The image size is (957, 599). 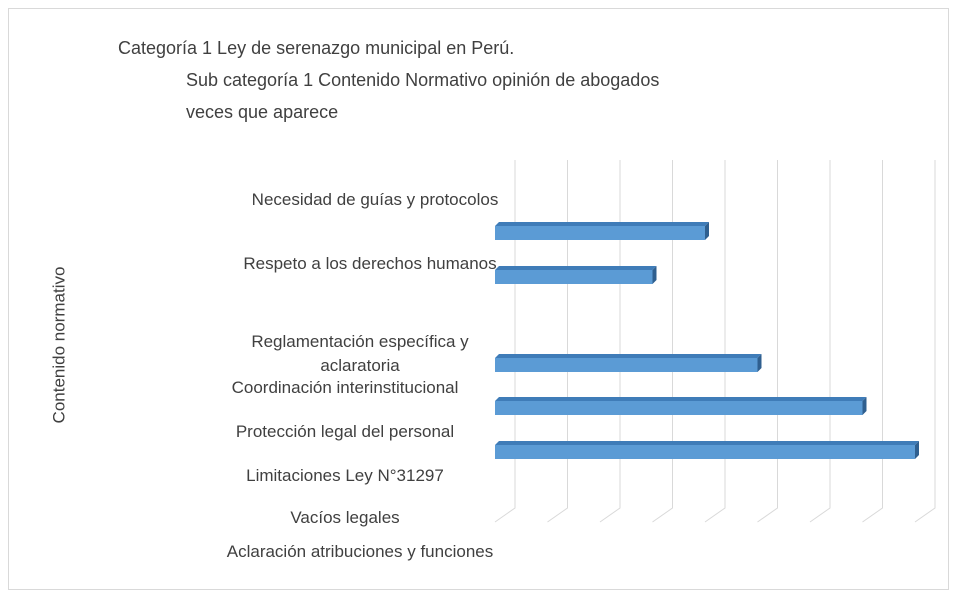 I want to click on category-label: Necesidad de guías y protocolos, so click(x=375, y=199).